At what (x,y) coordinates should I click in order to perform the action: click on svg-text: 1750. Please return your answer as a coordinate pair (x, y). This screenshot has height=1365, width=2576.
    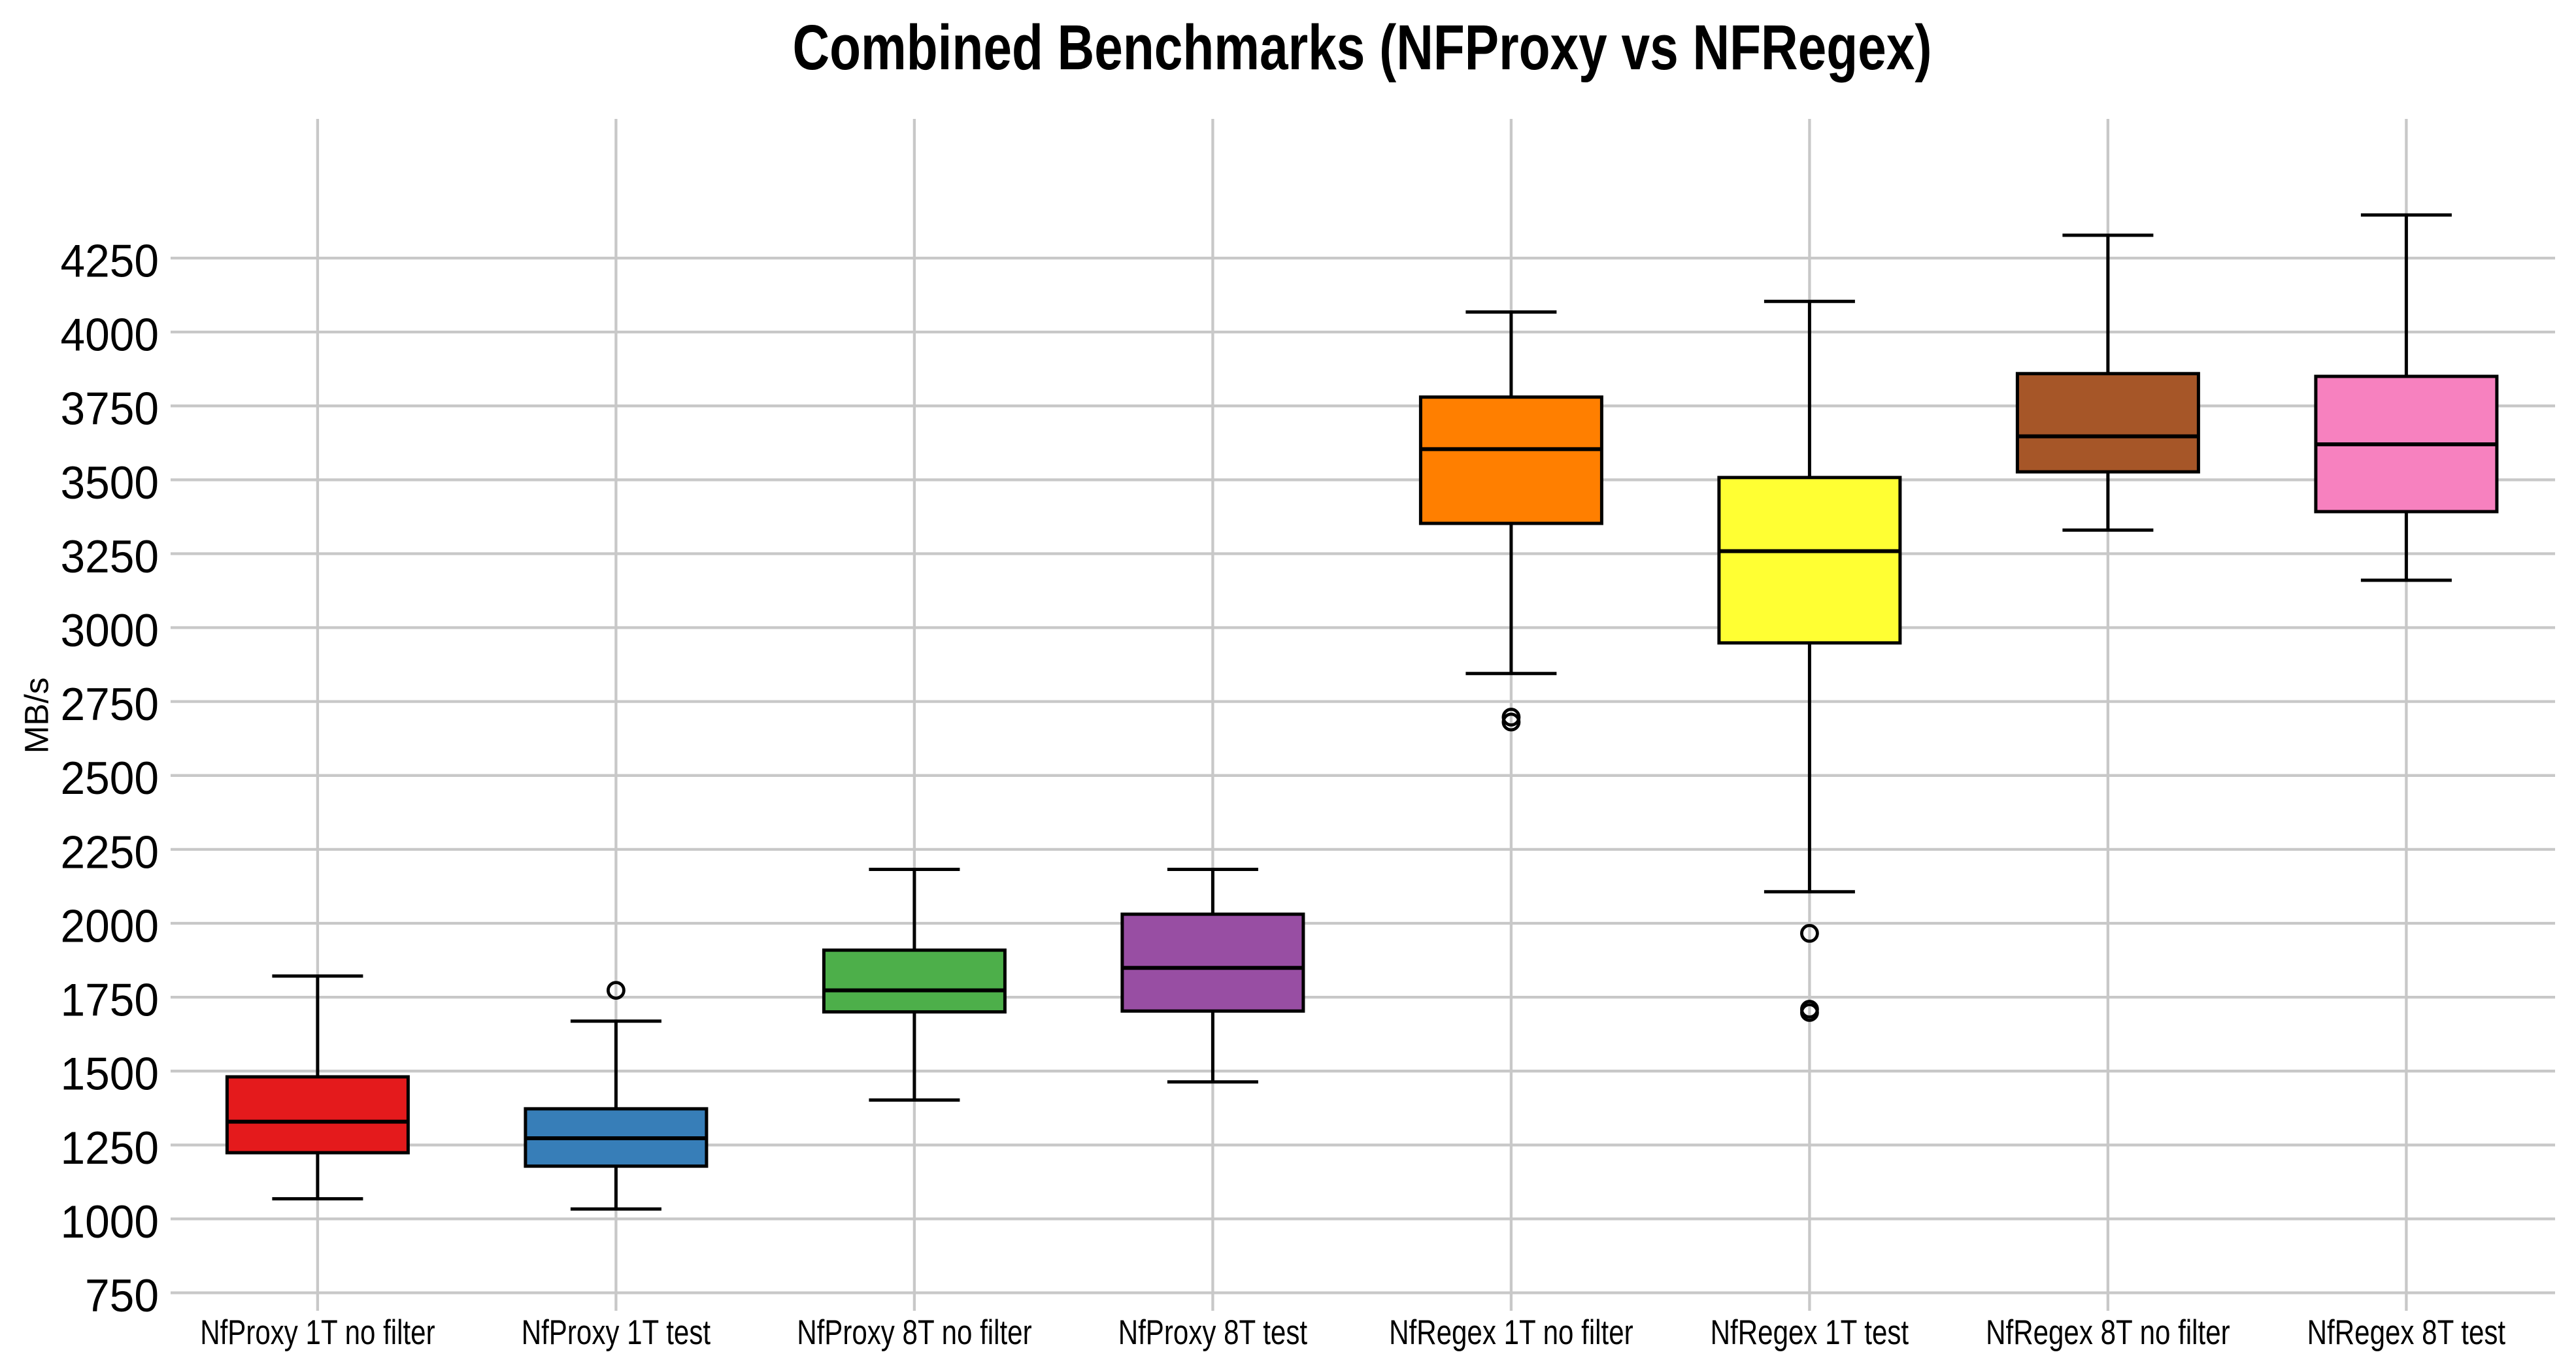
    Looking at the image, I should click on (110, 1000).